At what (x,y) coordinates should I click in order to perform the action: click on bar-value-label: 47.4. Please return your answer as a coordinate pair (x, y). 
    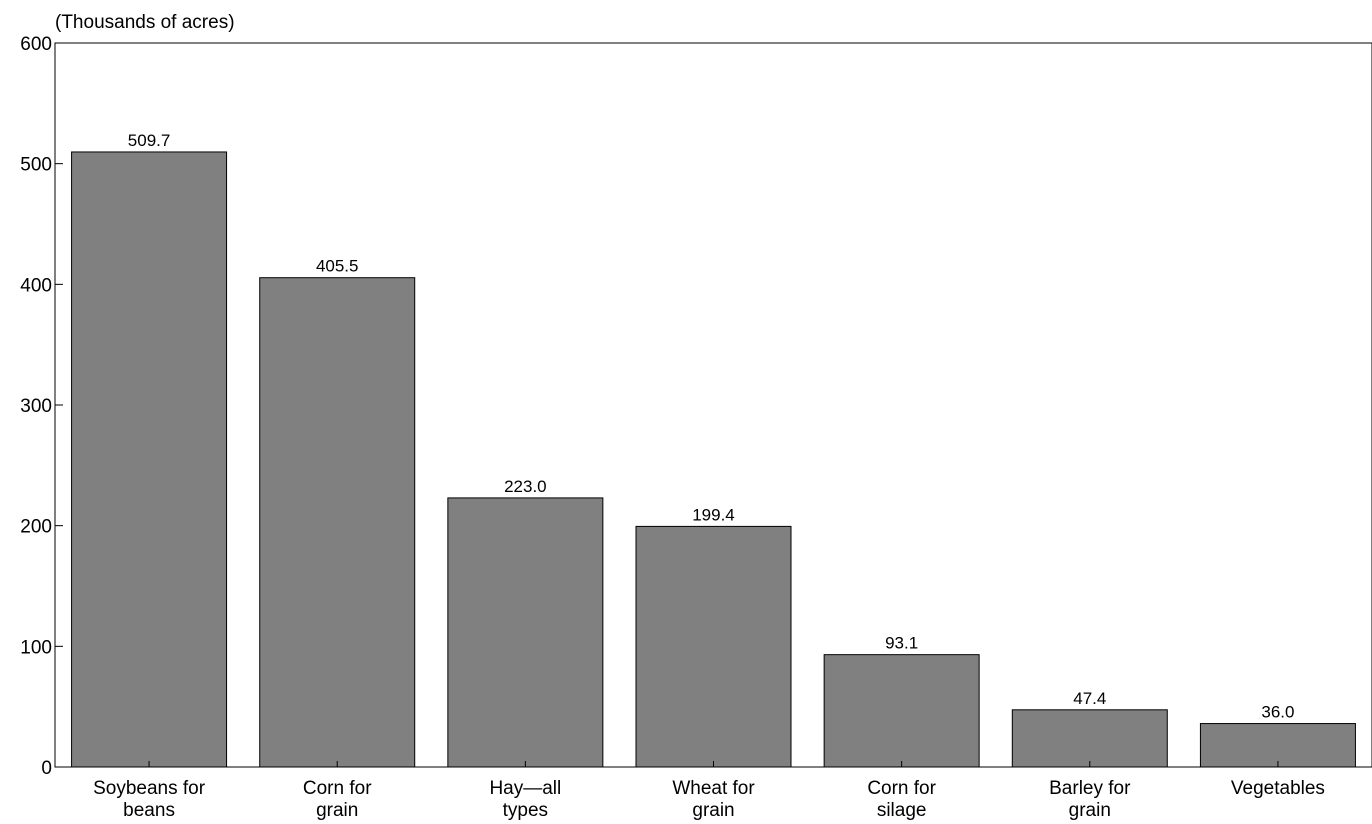
    Looking at the image, I should click on (1089, 698).